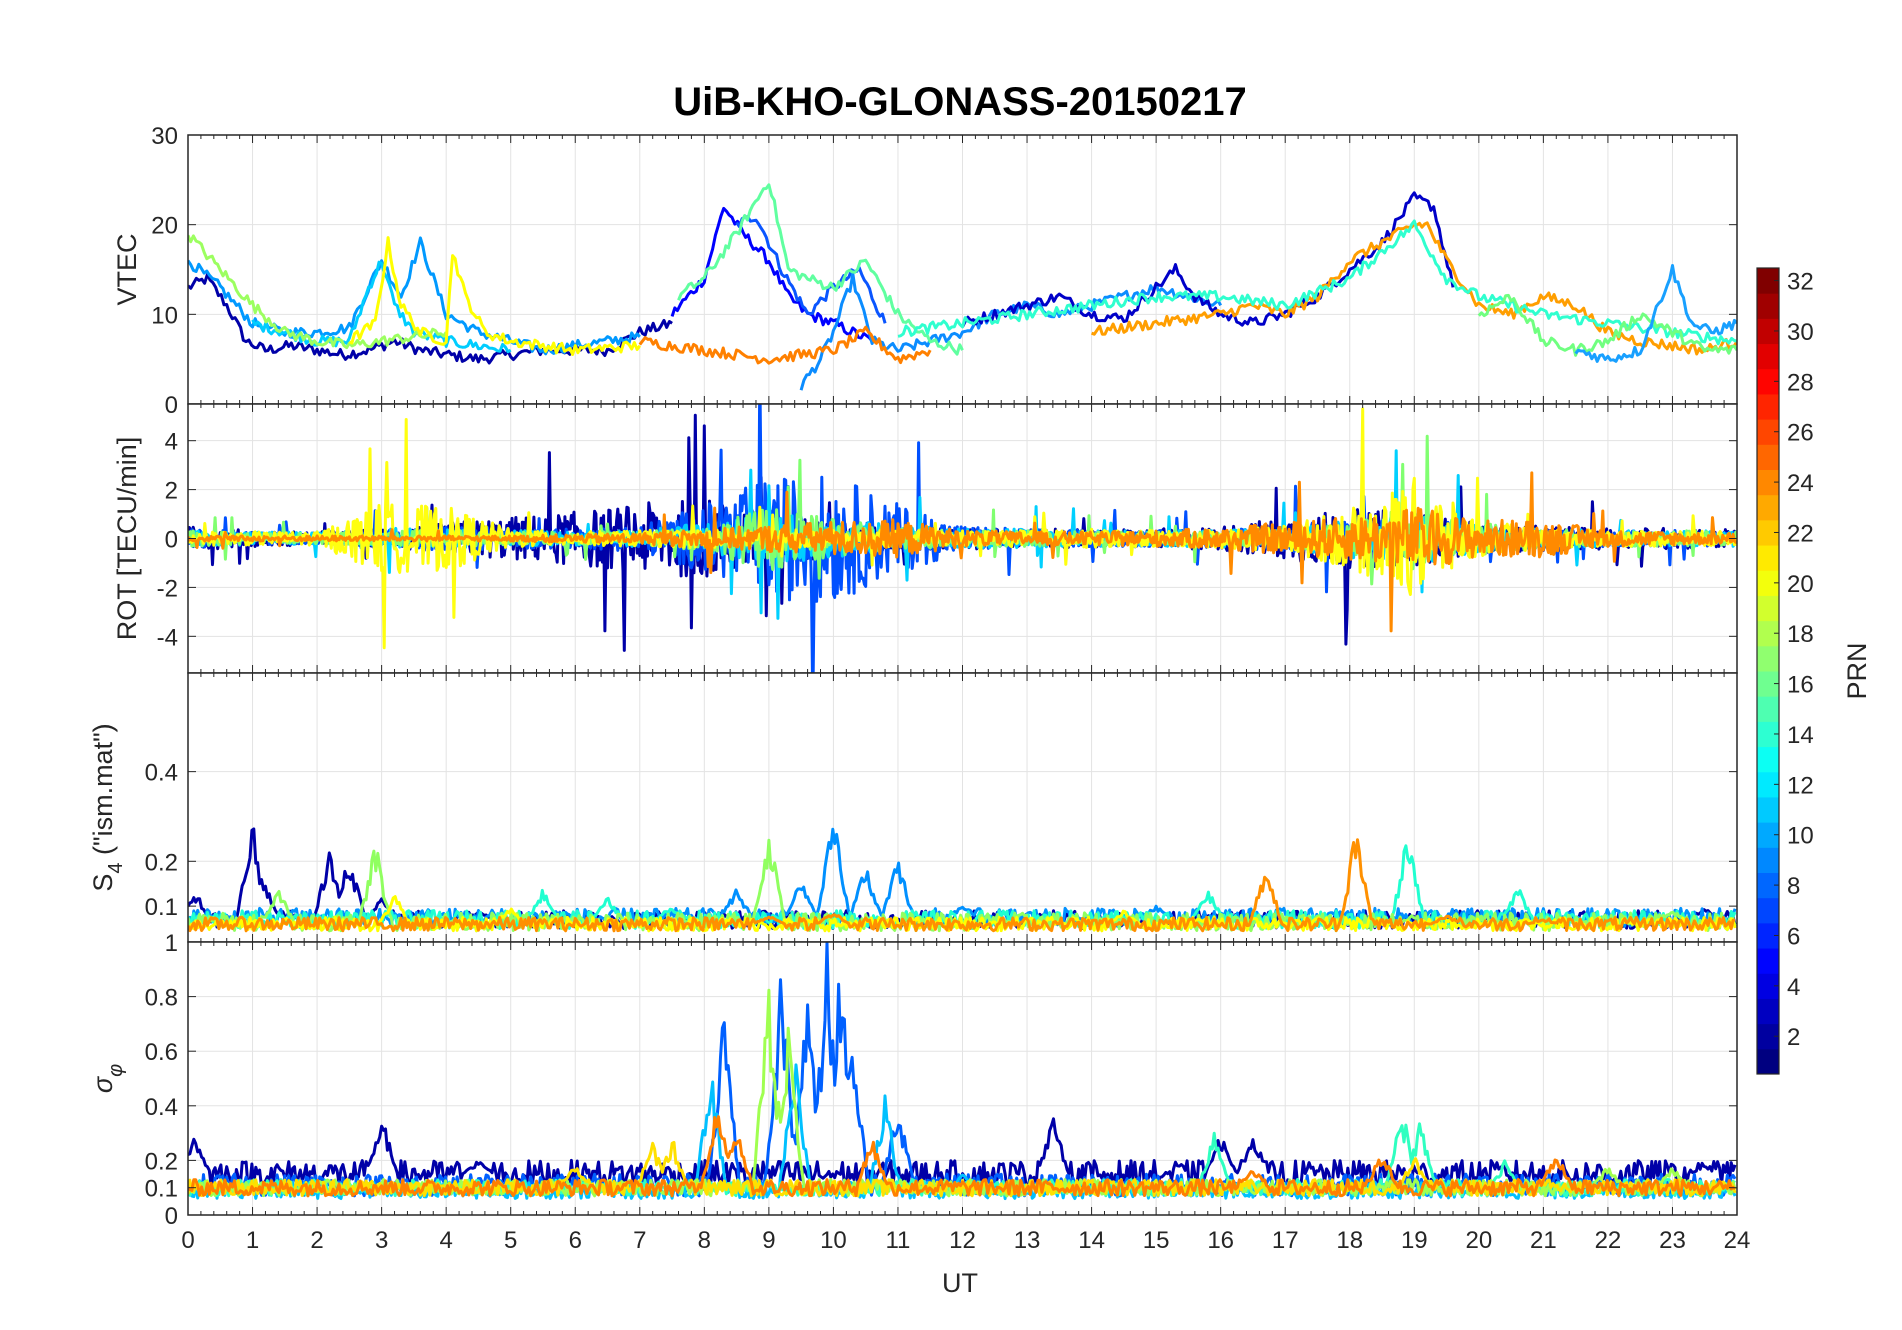  What do you see at coordinates (127, 269) in the screenshot?
I see `y-axis-label: VTEC` at bounding box center [127, 269].